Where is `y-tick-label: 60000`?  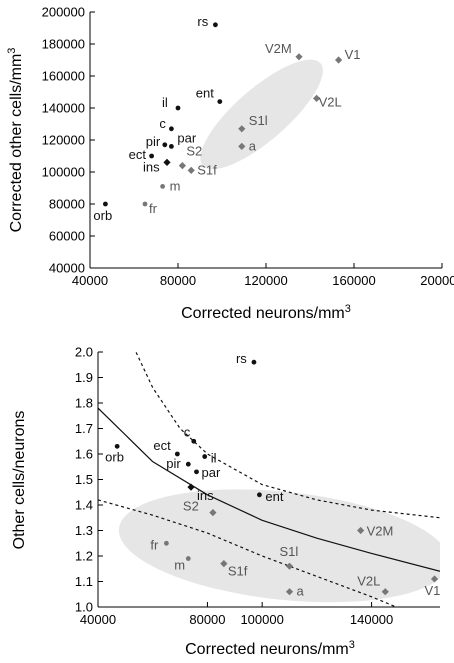 y-tick-label: 60000 is located at coordinates (67, 236).